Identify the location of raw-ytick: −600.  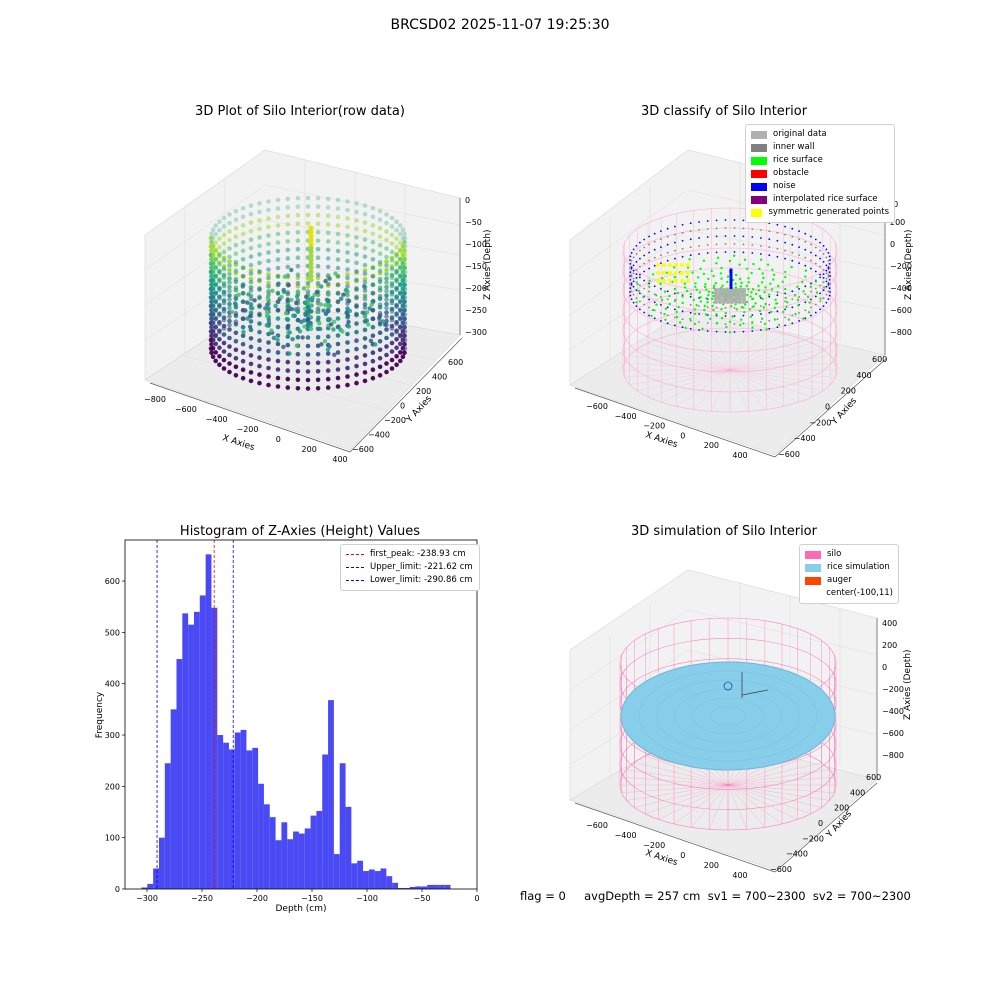
(363, 449).